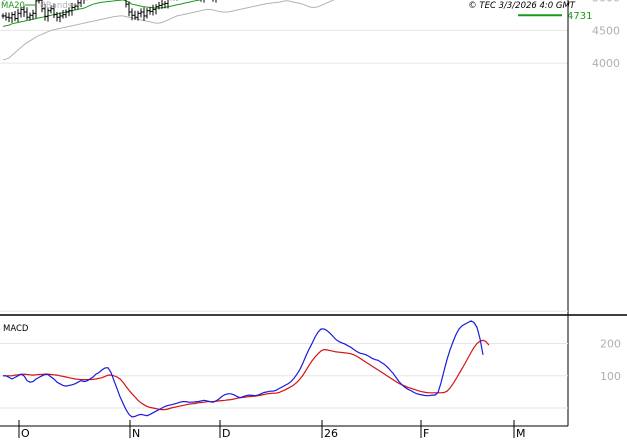 This screenshot has width=627, height=444. What do you see at coordinates (16, 329) in the screenshot?
I see `macd-title: MACD` at bounding box center [16, 329].